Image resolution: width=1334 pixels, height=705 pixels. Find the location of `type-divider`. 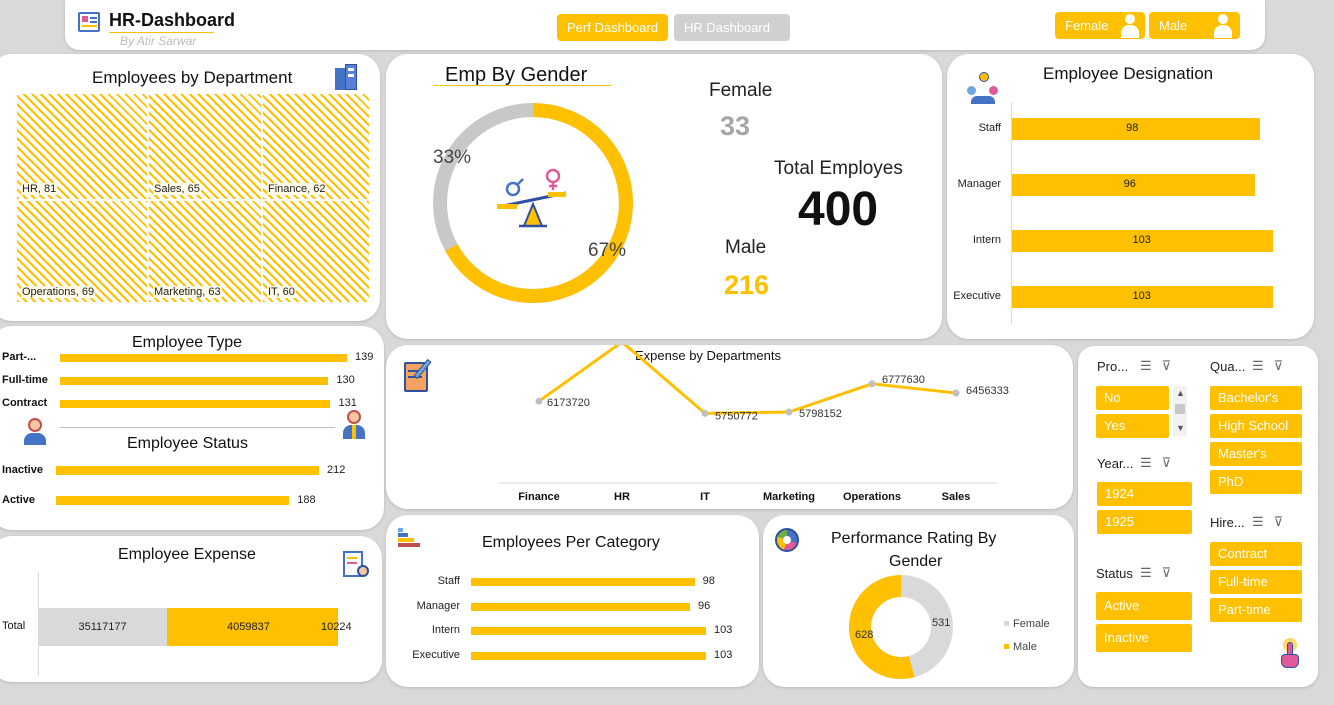

type-divider is located at coordinates (197, 427).